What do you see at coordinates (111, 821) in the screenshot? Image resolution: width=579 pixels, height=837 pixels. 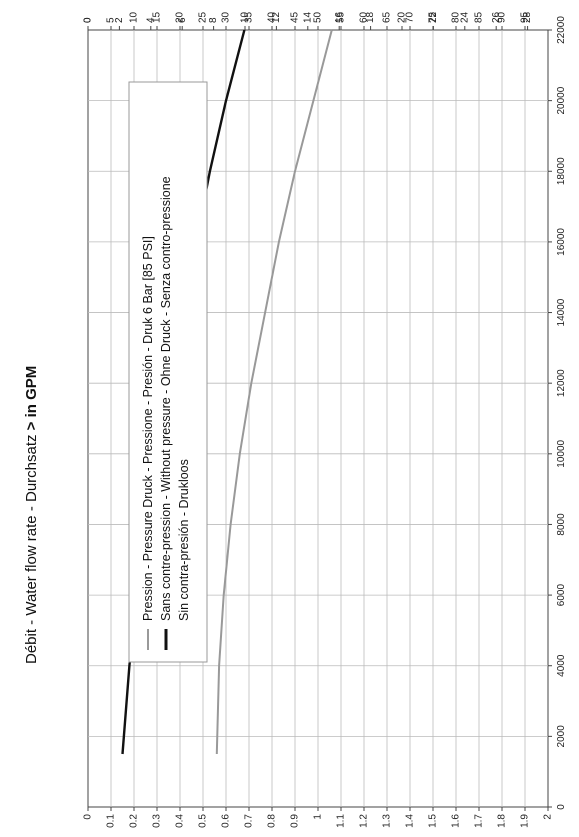 I see `tick-label-y-0.1: 0.1` at bounding box center [111, 821].